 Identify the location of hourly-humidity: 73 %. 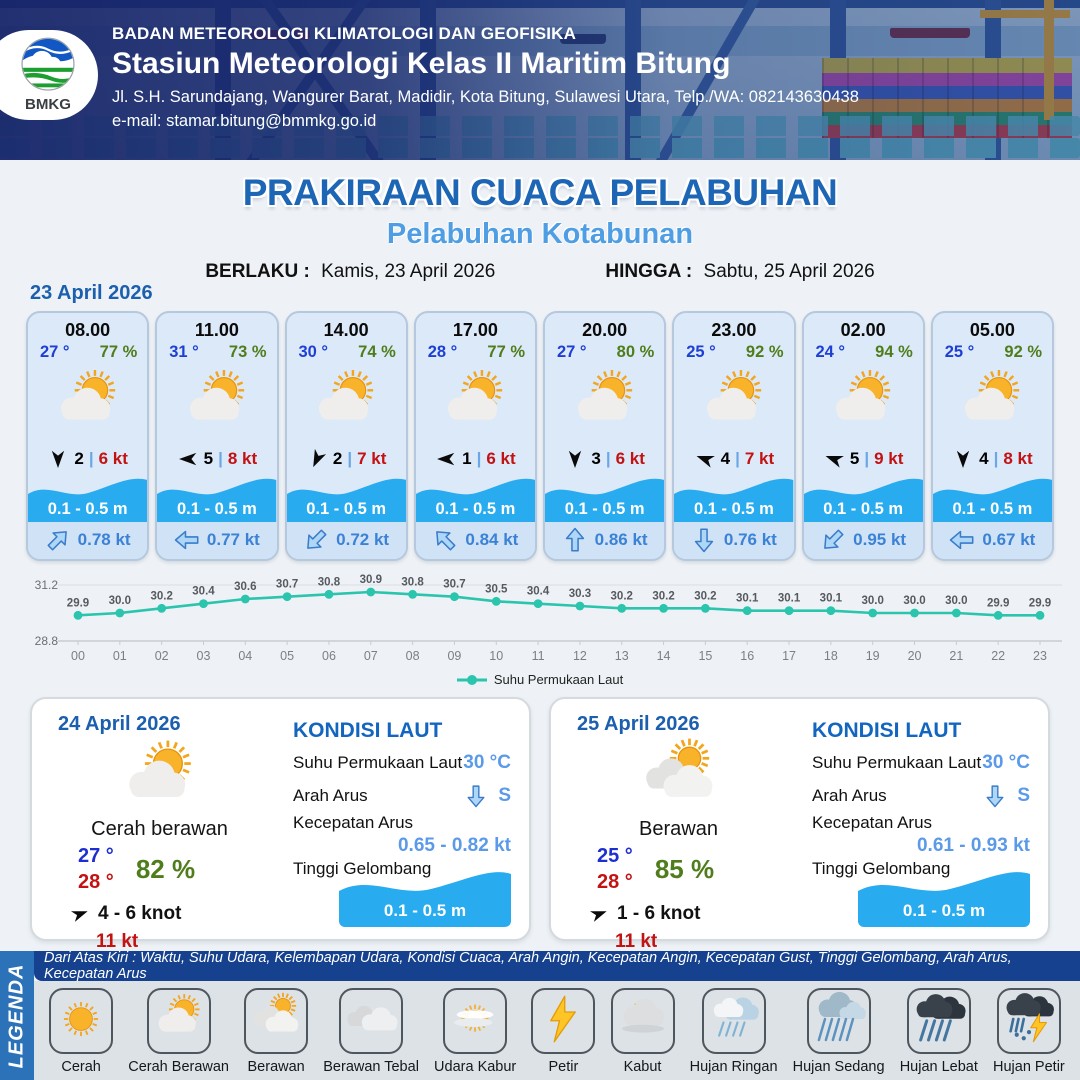
(247, 352).